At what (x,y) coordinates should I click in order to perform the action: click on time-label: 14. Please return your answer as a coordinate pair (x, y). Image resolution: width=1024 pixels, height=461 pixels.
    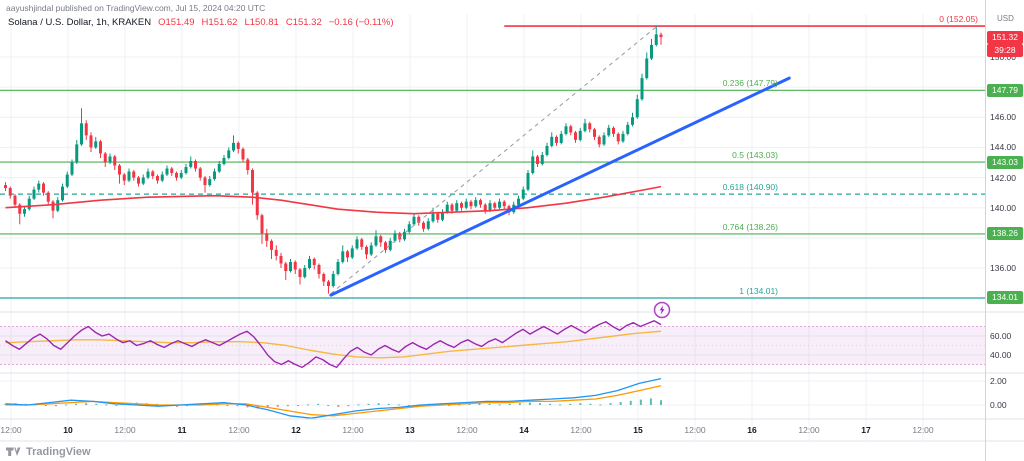
    Looking at the image, I should click on (524, 430).